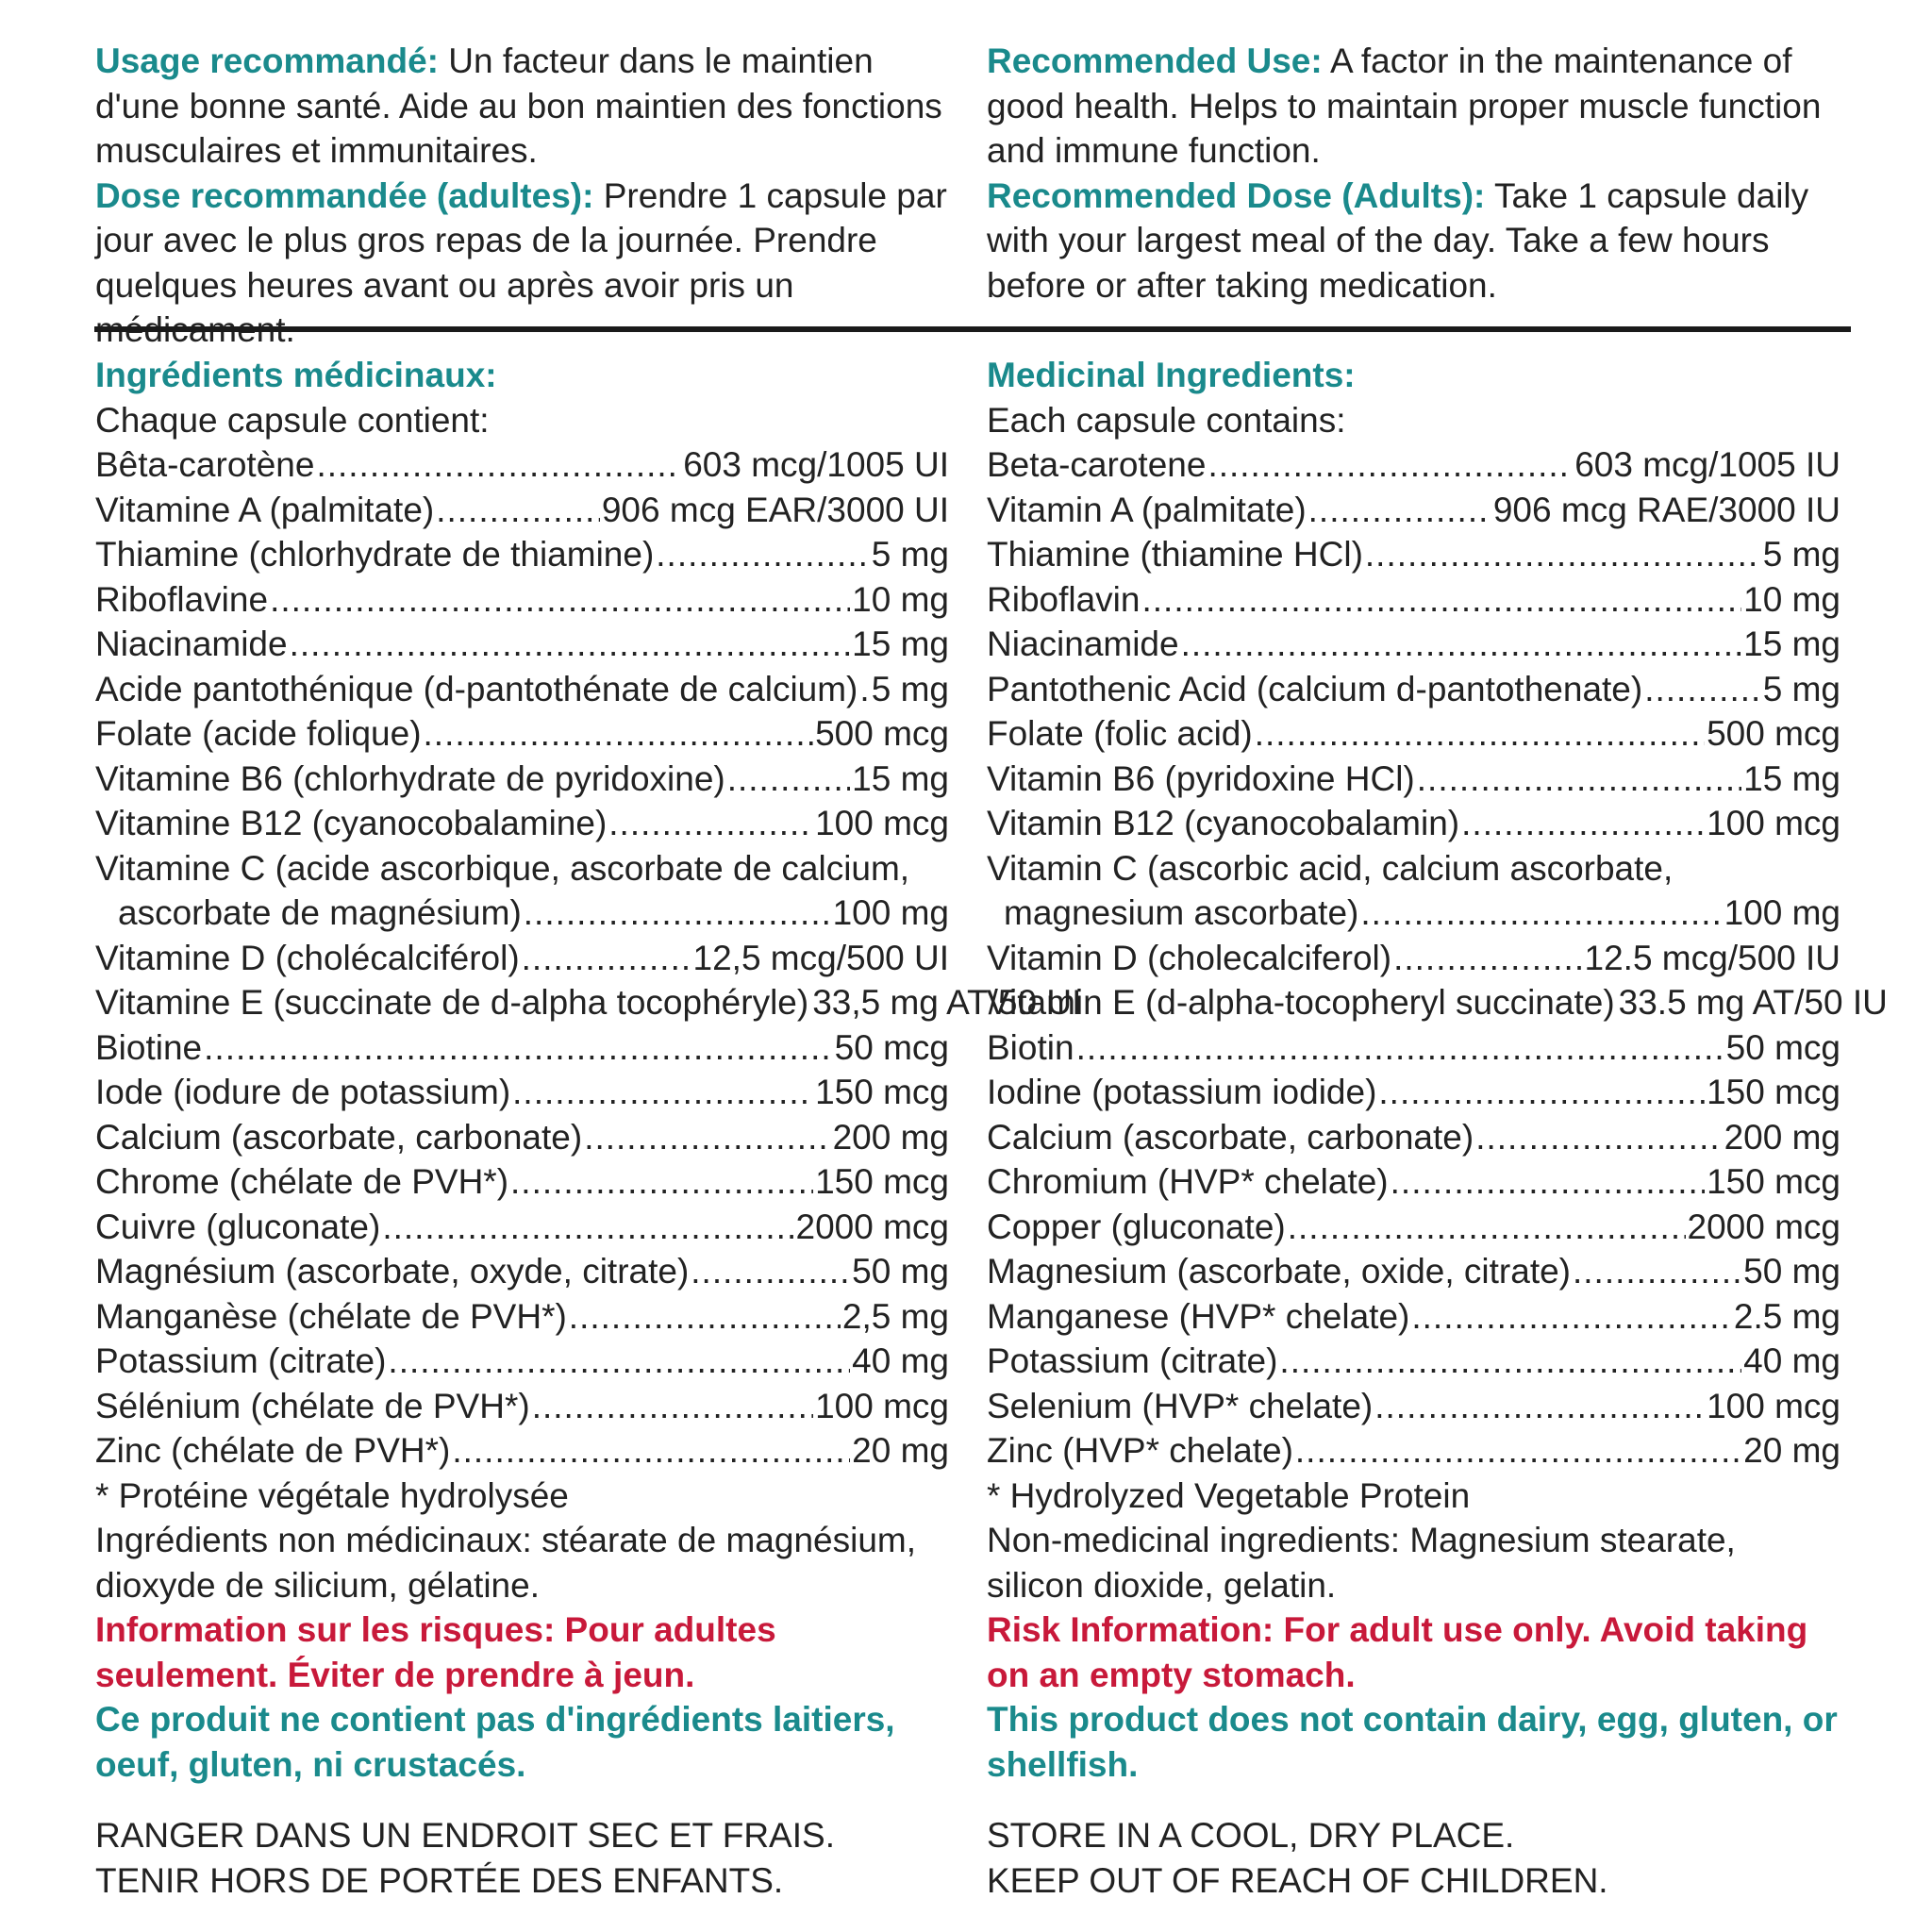  Describe the element at coordinates (375, 555) in the screenshot. I see `ingredient-name: Thiamine (chlorhydrate de thiamine)` at that location.